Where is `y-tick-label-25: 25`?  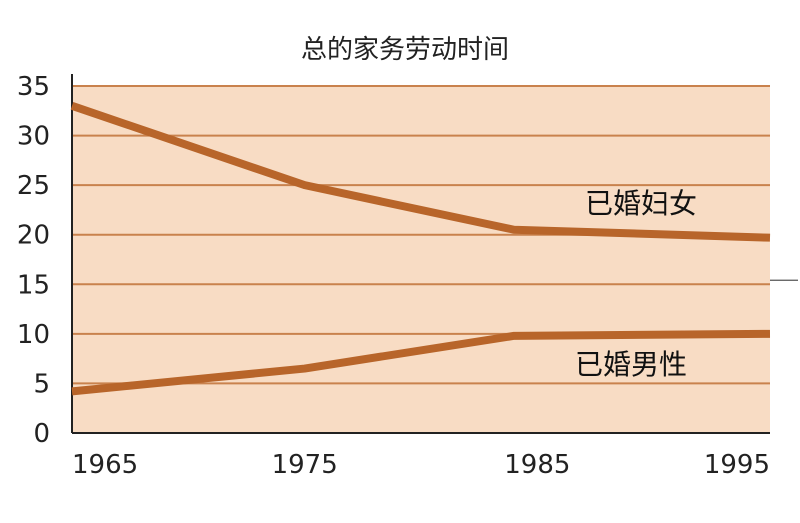 y-tick-label-25: 25 is located at coordinates (33, 186).